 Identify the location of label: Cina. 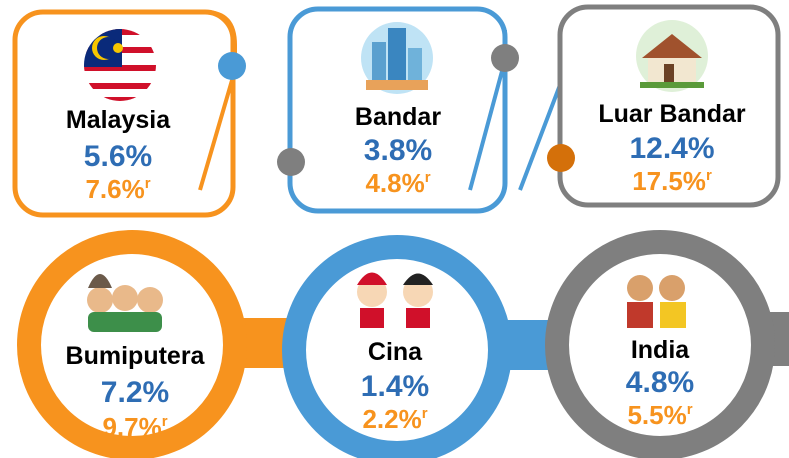
(395, 352).